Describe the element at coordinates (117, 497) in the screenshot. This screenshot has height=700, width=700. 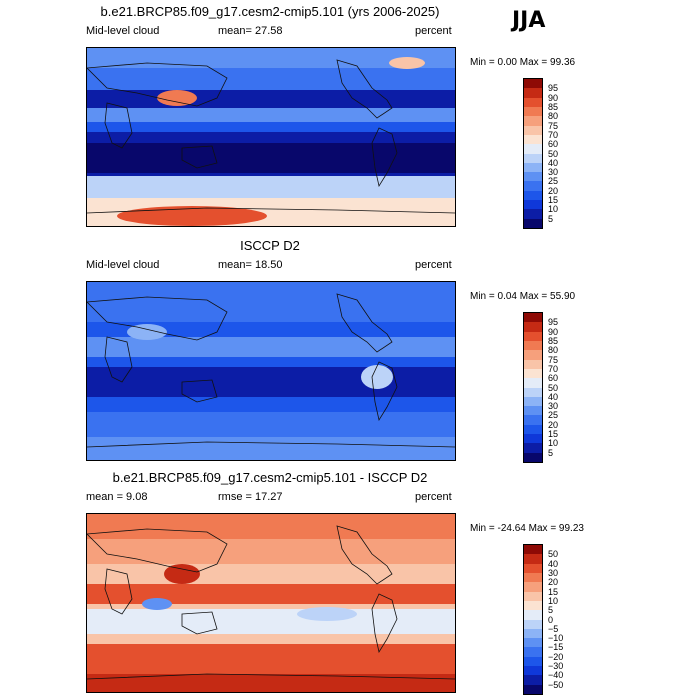
I see `panel-3-mean-label: mean = 9.08` at that location.